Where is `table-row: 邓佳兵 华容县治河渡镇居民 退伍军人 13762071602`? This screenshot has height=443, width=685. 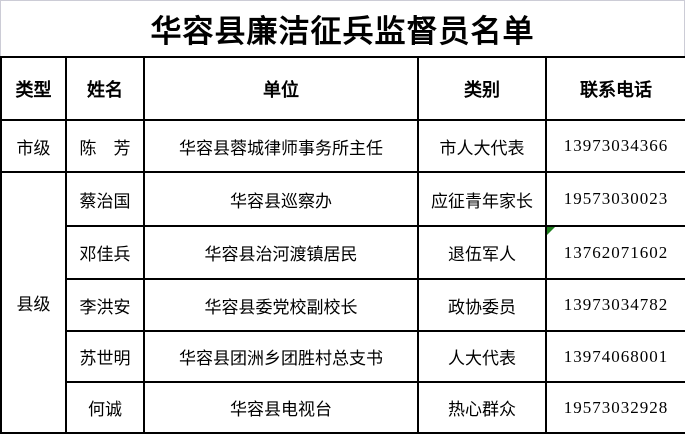
table-row: 邓佳兵 华容县治河渡镇居民 退伍军人 13762071602 is located at coordinates (343, 252).